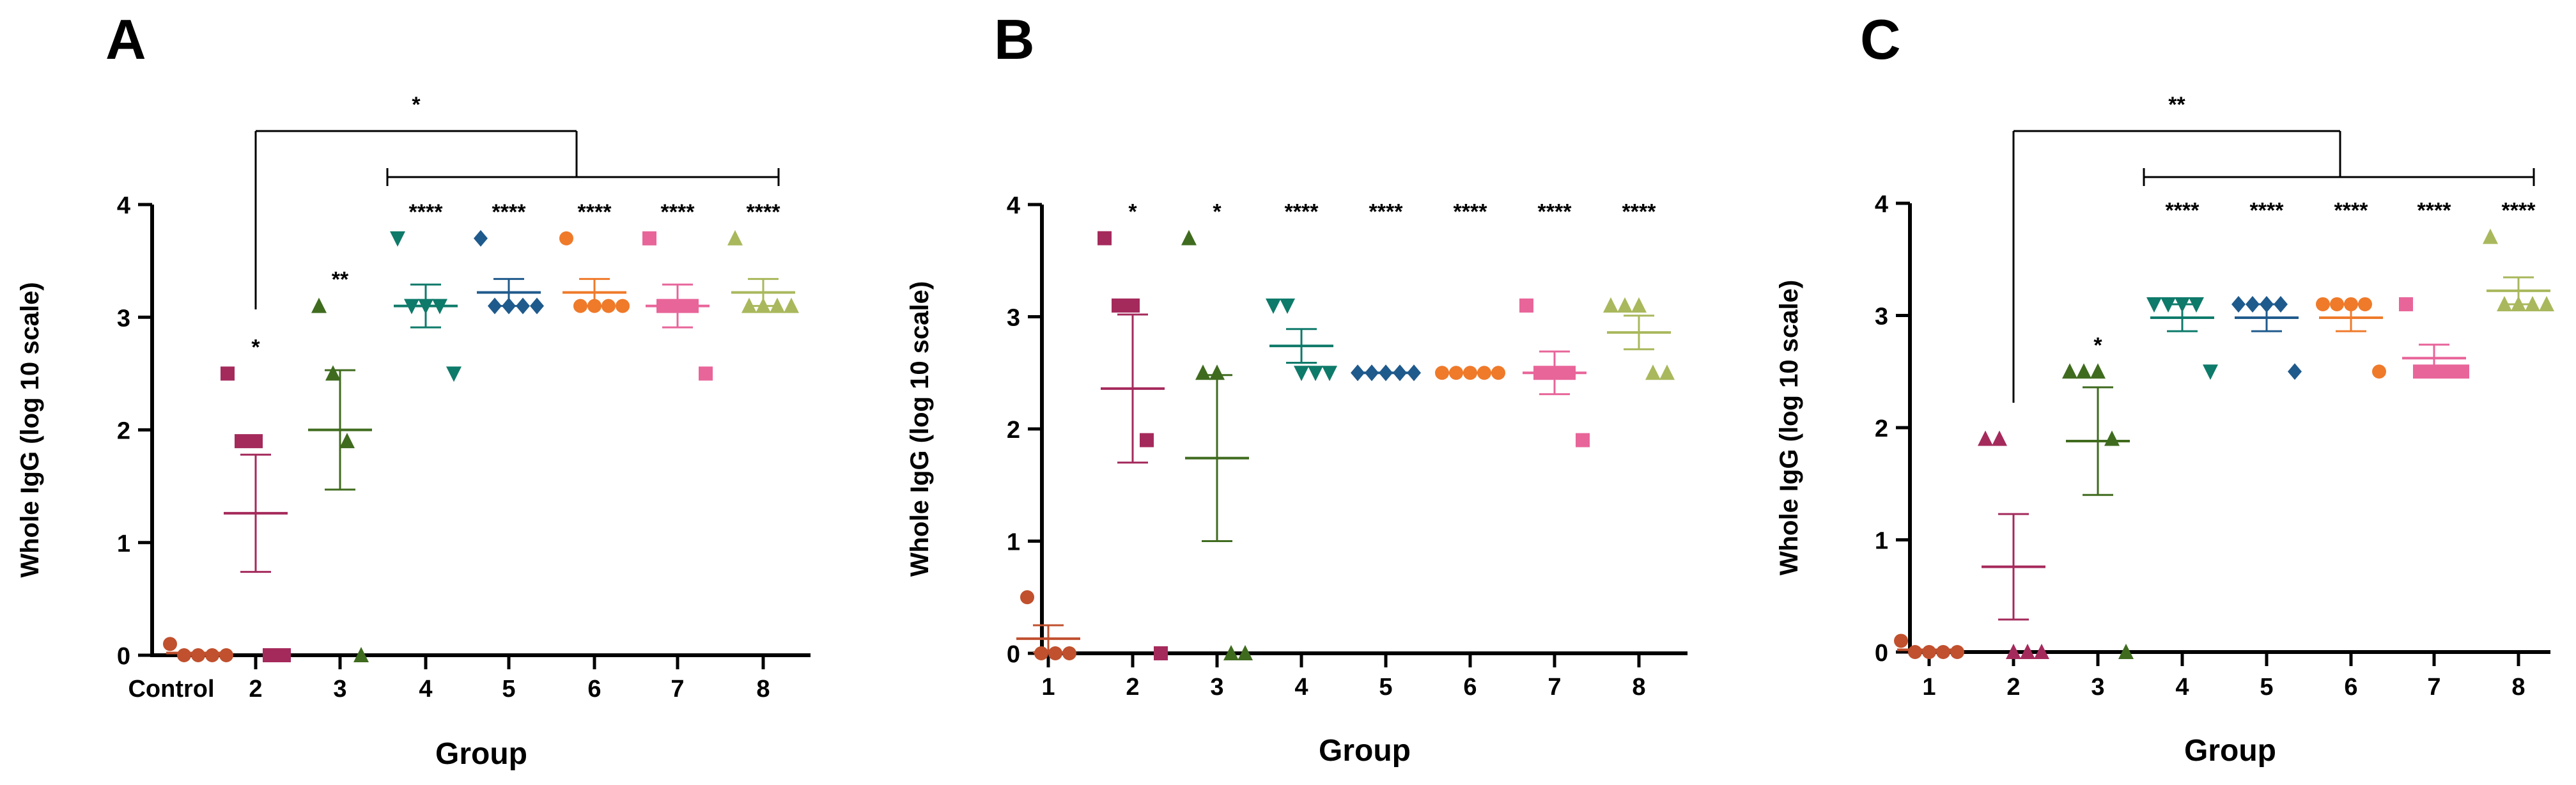  Describe the element at coordinates (1132, 212) in the screenshot. I see `panel-b-sig-2: *` at that location.